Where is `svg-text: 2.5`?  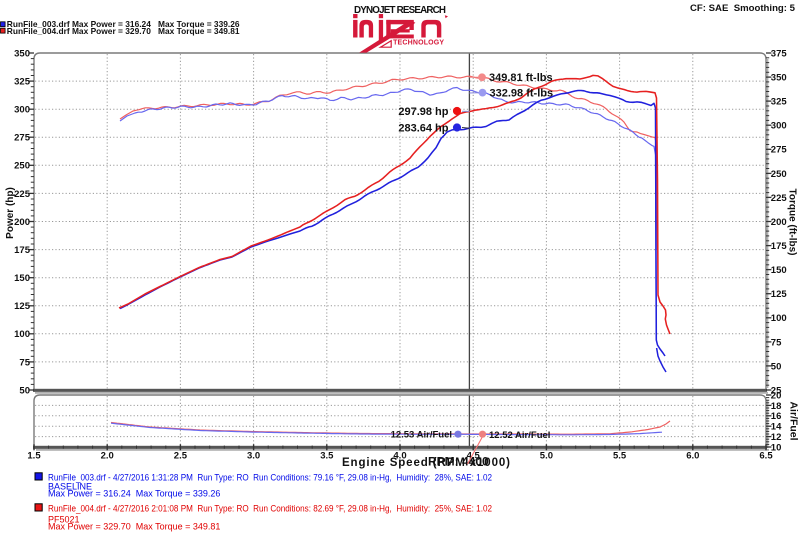 svg-text: 2.5 is located at coordinates (181, 456).